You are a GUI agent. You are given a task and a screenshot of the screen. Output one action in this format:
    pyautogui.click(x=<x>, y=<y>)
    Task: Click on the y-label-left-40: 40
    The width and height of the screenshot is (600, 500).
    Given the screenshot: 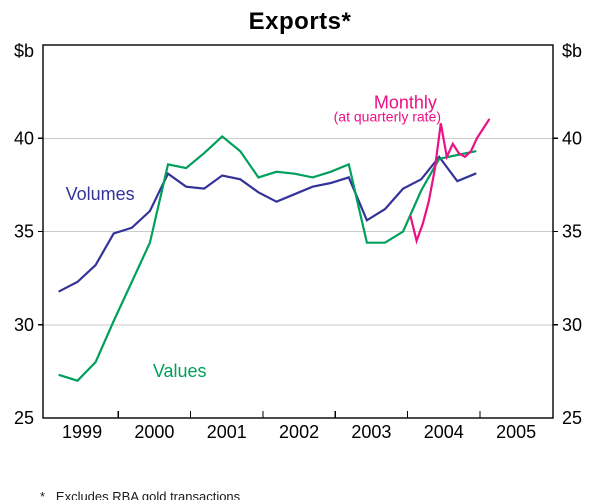 What is the action you would take?
    pyautogui.click(x=24, y=138)
    